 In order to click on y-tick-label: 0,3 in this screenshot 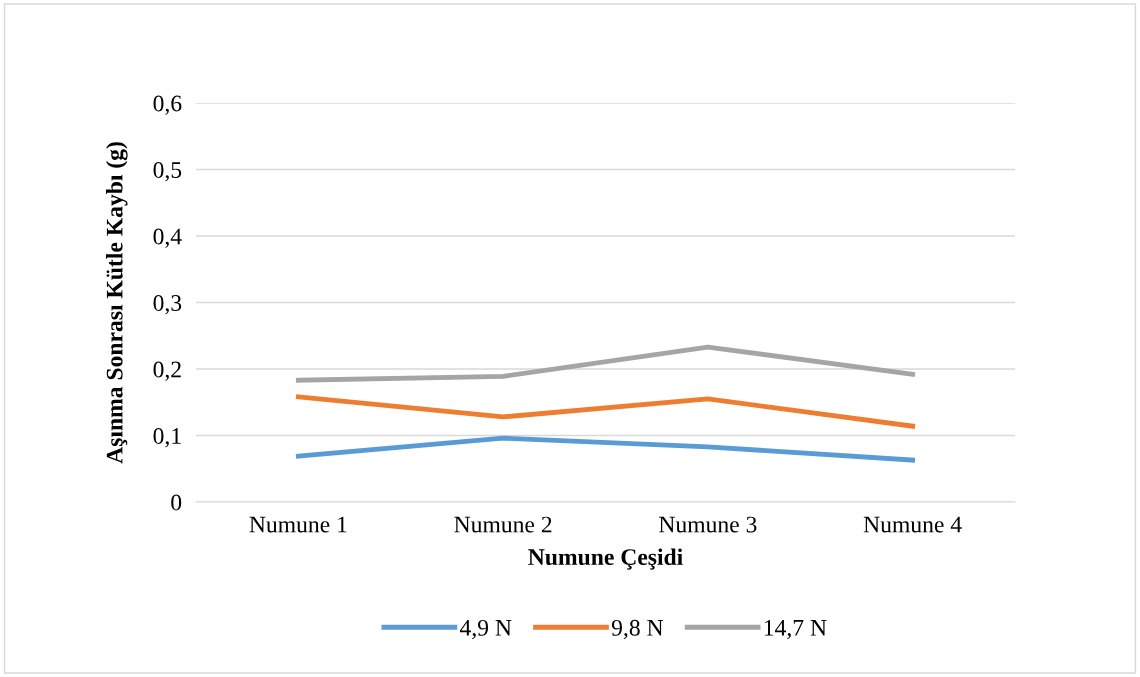, I will do `click(167, 304)`.